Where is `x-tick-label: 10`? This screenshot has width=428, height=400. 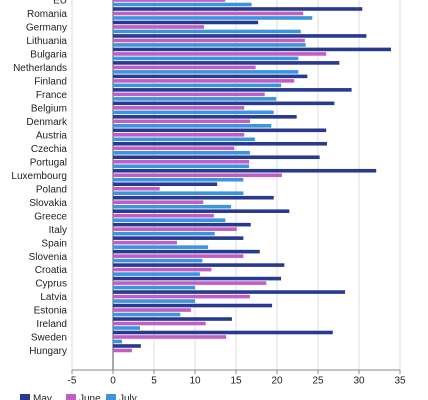 x-tick-label: 10 is located at coordinates (195, 381).